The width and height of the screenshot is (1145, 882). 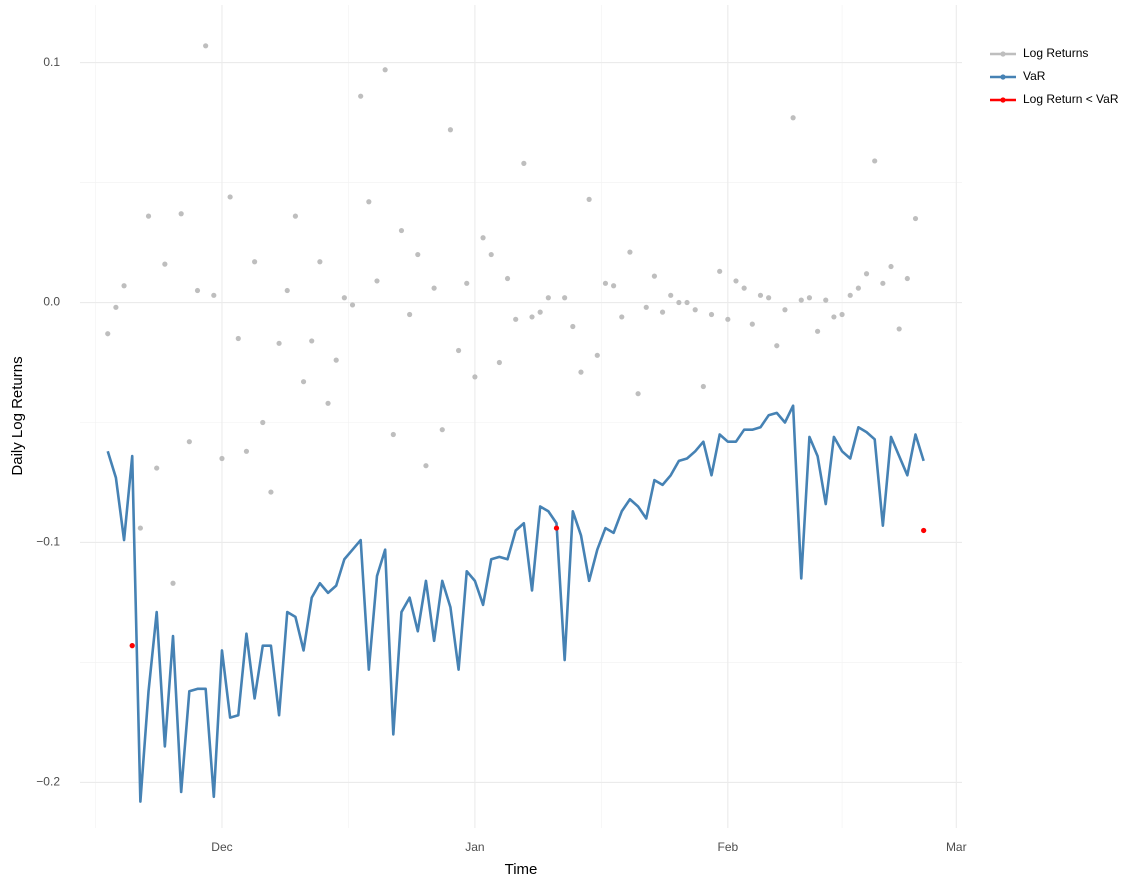 What do you see at coordinates (221, 847) in the screenshot?
I see `x-tick-label: Dec` at bounding box center [221, 847].